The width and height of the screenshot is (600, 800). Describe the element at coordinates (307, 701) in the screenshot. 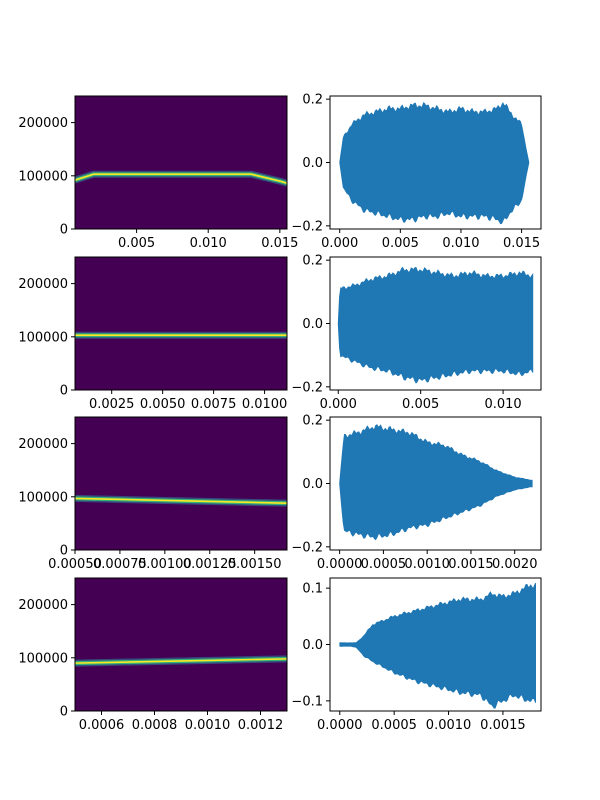

I see `y-tick-label: −0.1` at that location.